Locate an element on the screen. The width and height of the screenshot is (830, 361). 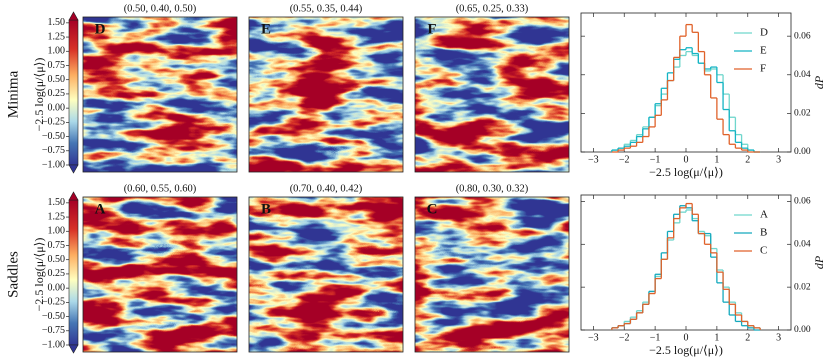
panel-letter: E is located at coordinates (266, 29).